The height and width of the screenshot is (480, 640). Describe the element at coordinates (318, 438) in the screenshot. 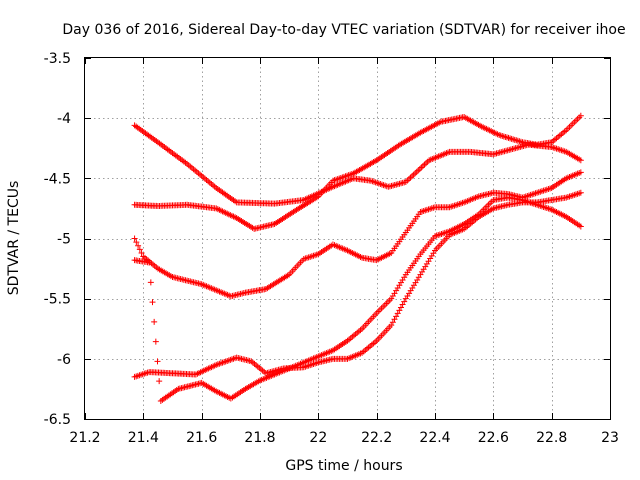

I see `x-tick-label: 22` at that location.